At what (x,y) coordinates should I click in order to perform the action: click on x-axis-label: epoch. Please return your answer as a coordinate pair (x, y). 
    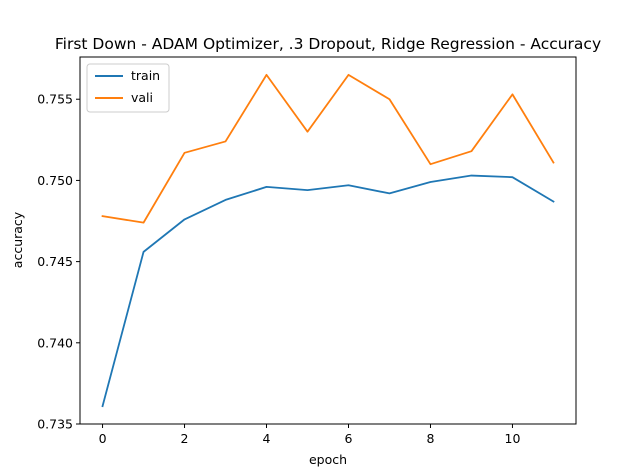
    Looking at the image, I should click on (328, 459).